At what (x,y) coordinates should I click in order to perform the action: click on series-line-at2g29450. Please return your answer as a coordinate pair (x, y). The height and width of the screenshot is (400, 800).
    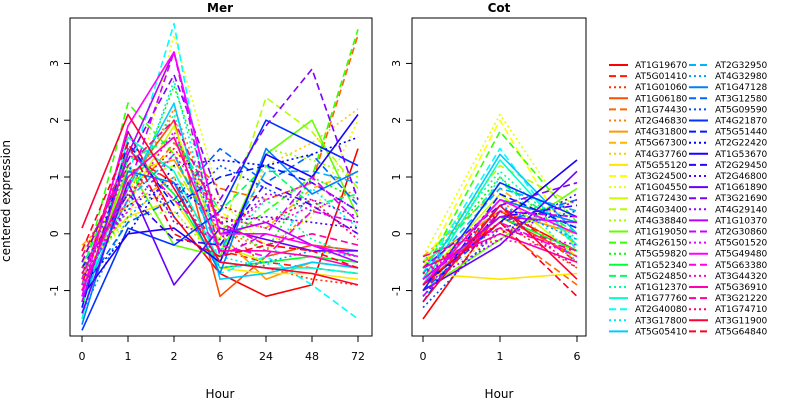
    Looking at the image, I should click on (220, 225).